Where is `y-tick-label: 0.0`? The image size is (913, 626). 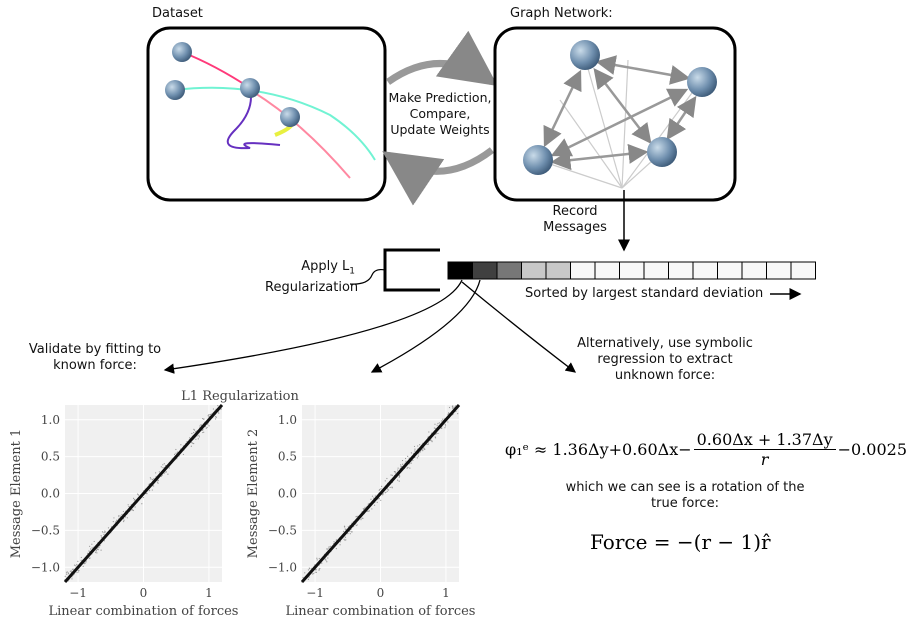 y-tick-label: 0.0 is located at coordinates (50, 494).